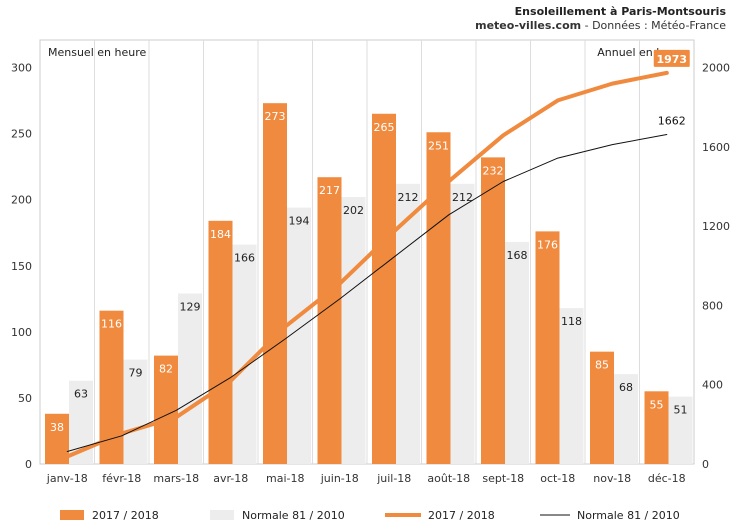  Describe the element at coordinates (25, 398) in the screenshot. I see `left-tick-label: 50` at that location.